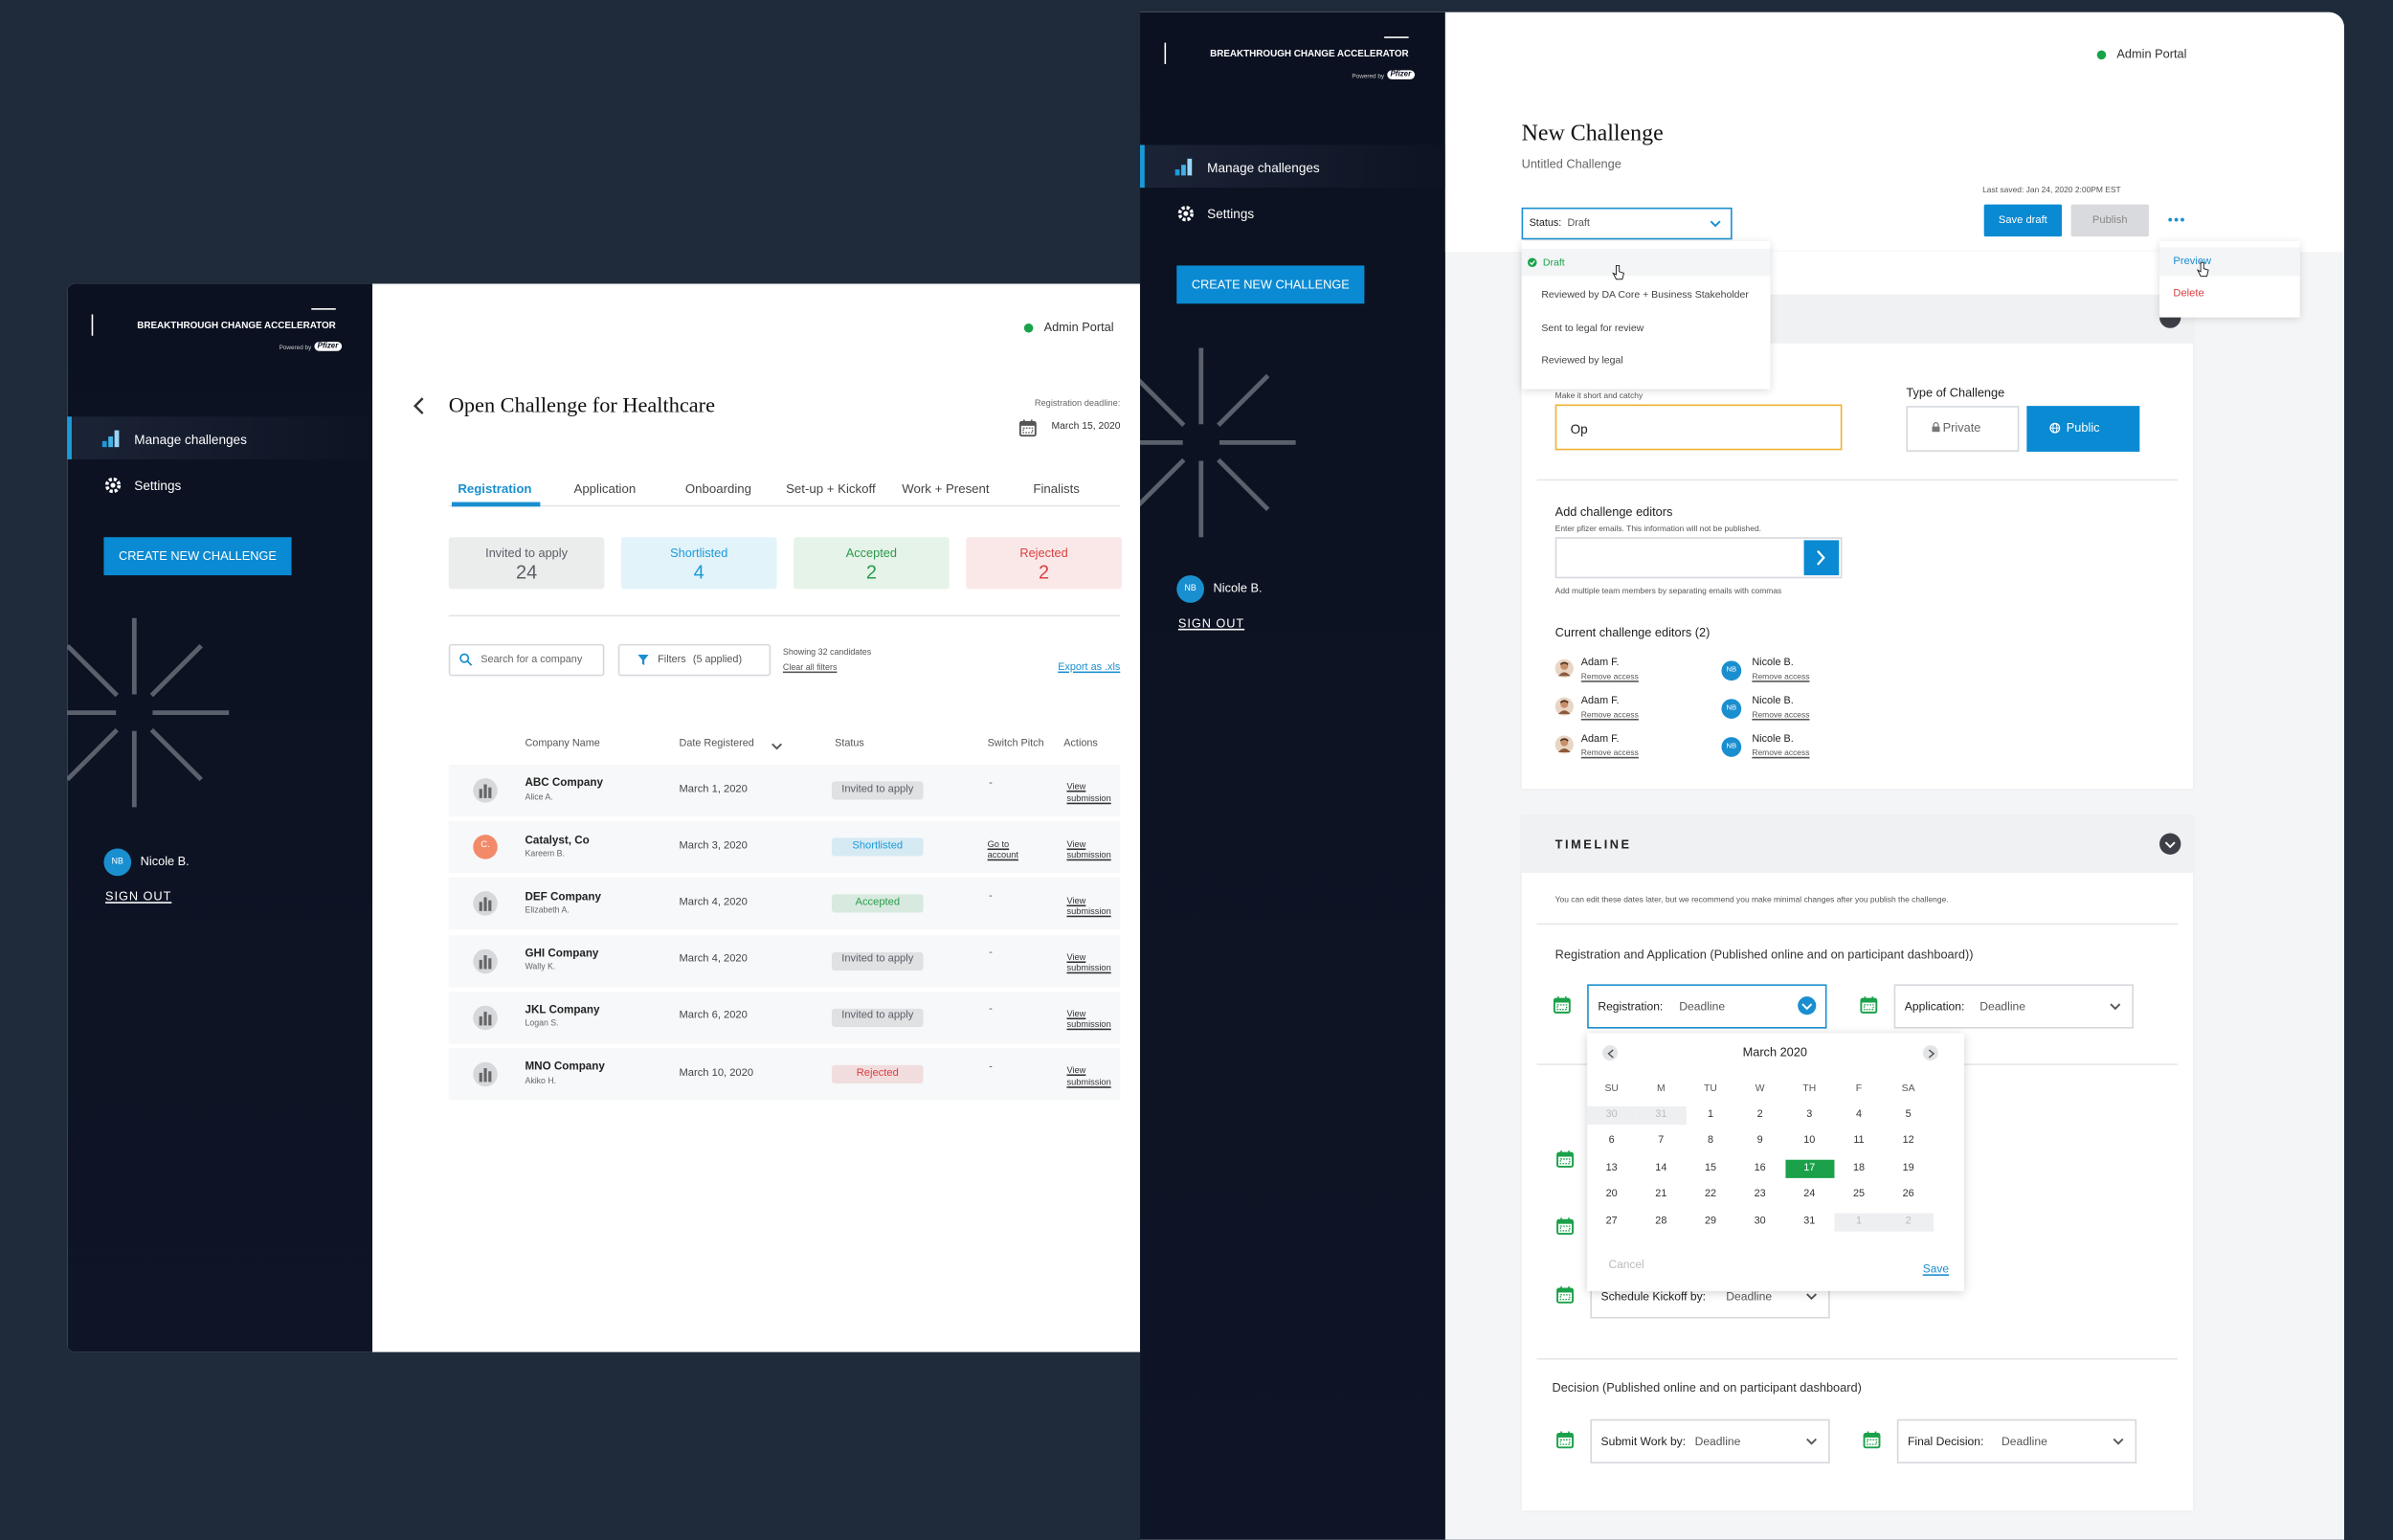 Image resolution: width=2393 pixels, height=1540 pixels. What do you see at coordinates (495, 488) in the screenshot?
I see `tab: Registration` at bounding box center [495, 488].